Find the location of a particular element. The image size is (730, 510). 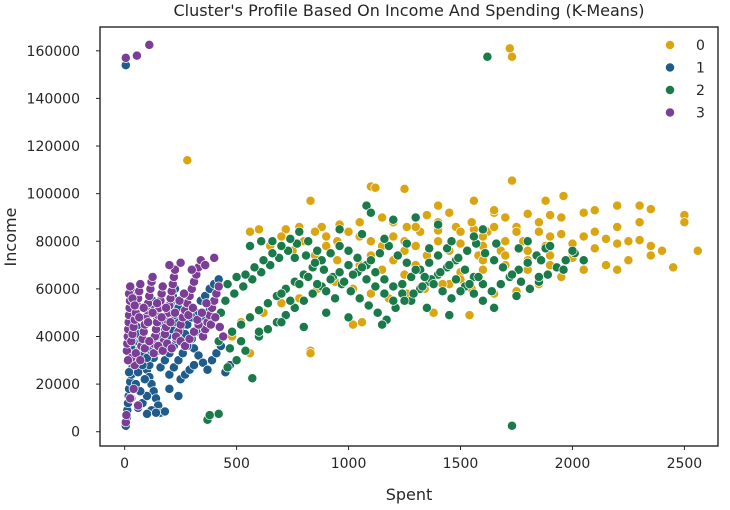

y-tick-label-2: 40000 is located at coordinates (57, 337).